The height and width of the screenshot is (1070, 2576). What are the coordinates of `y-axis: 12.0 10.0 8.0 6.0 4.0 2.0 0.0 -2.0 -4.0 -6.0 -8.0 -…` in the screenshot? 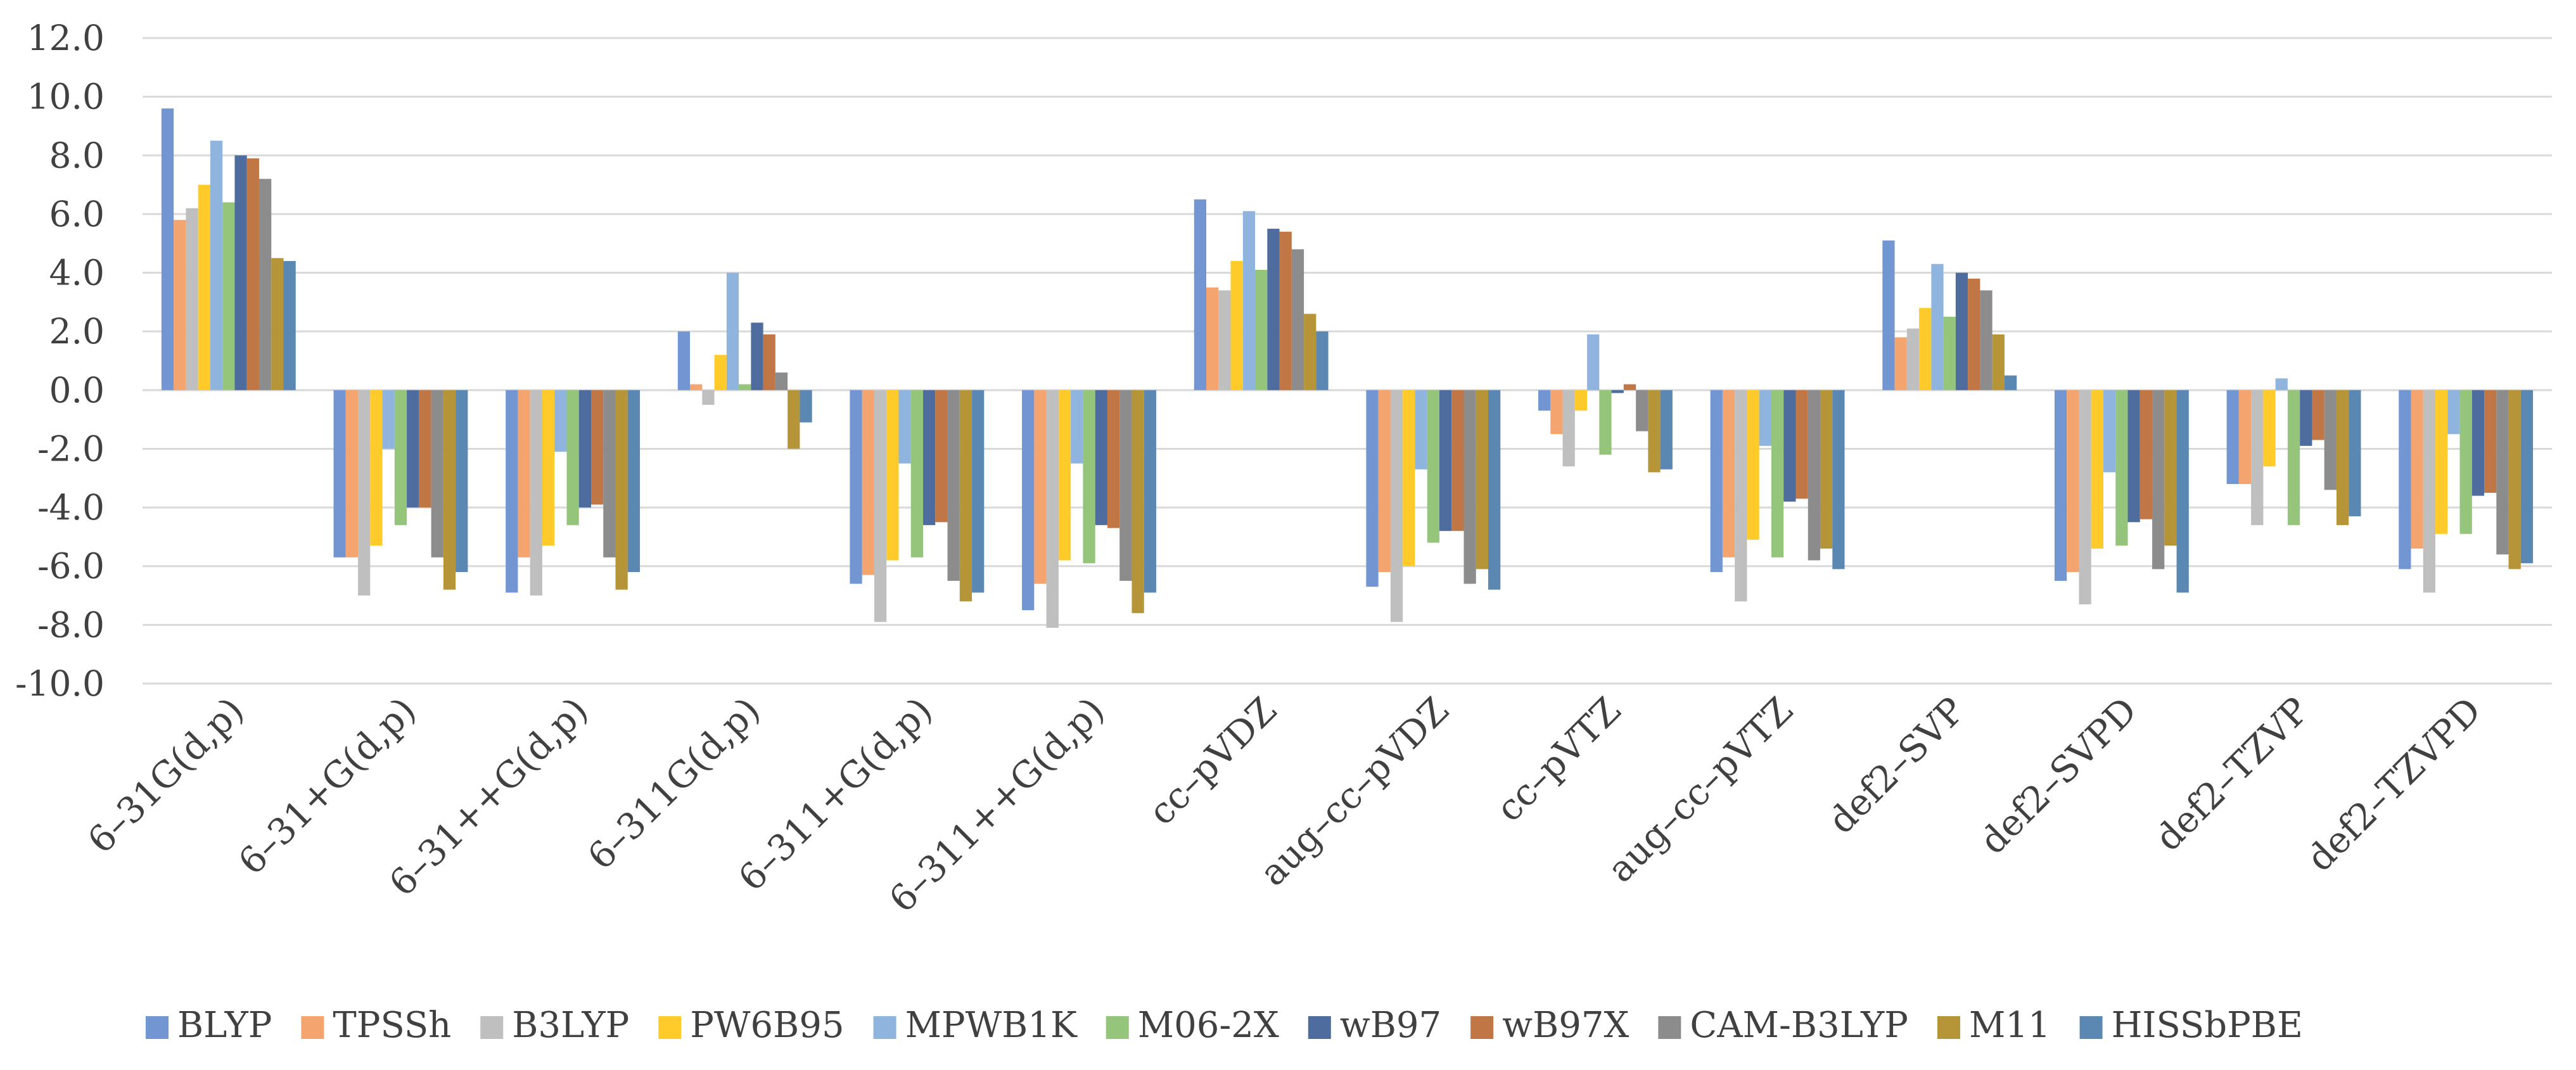 It's located at (60, 361).